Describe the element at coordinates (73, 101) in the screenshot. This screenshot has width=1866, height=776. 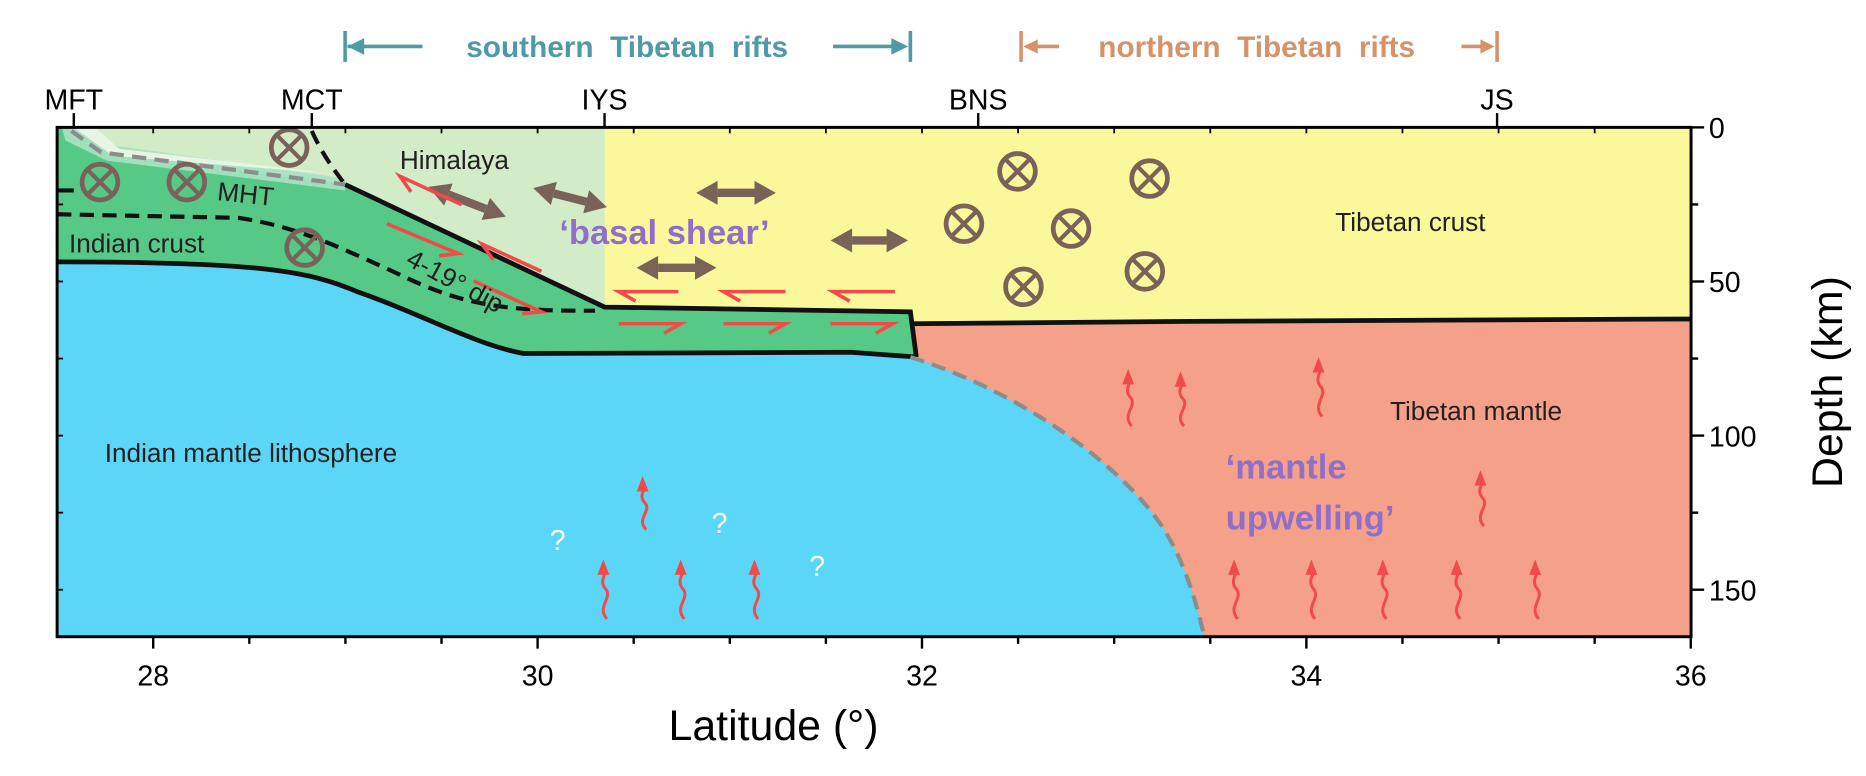
I see `fault-label-mft: MFT` at that location.